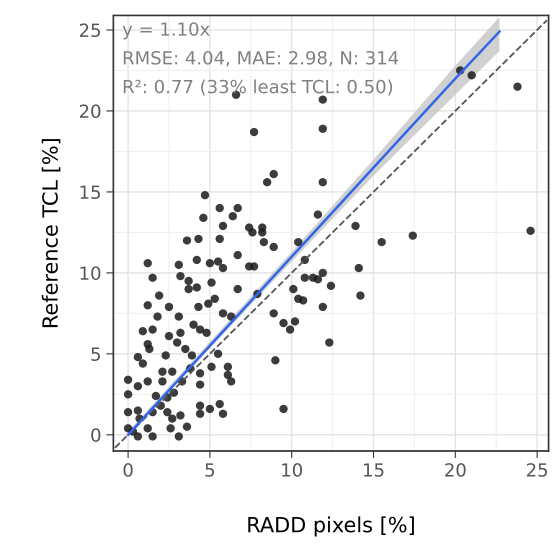 The image size is (553, 550). What do you see at coordinates (210, 470) in the screenshot?
I see `x-tick-label: 5` at bounding box center [210, 470].